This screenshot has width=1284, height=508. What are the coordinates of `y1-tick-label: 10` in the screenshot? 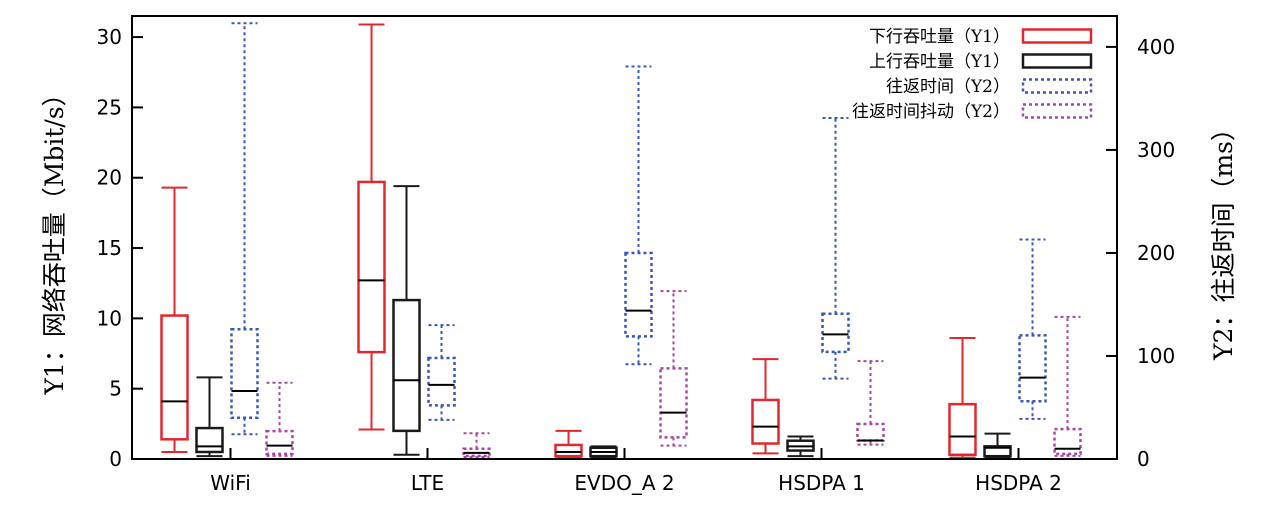 It's located at (109, 318).